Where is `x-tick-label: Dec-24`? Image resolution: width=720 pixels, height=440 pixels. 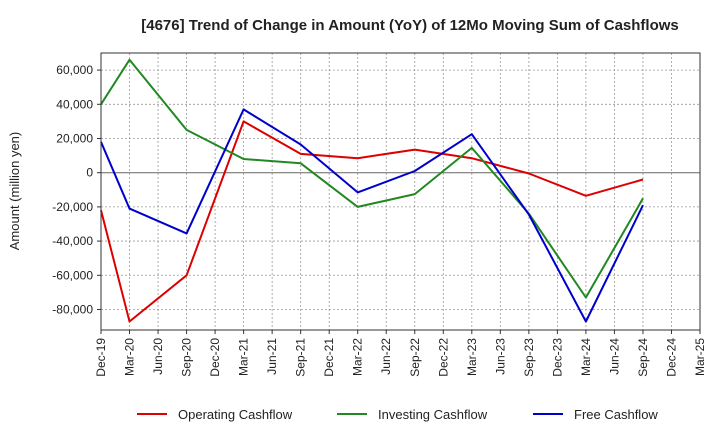 x-tick-label: Dec-24 is located at coordinates (671, 357).